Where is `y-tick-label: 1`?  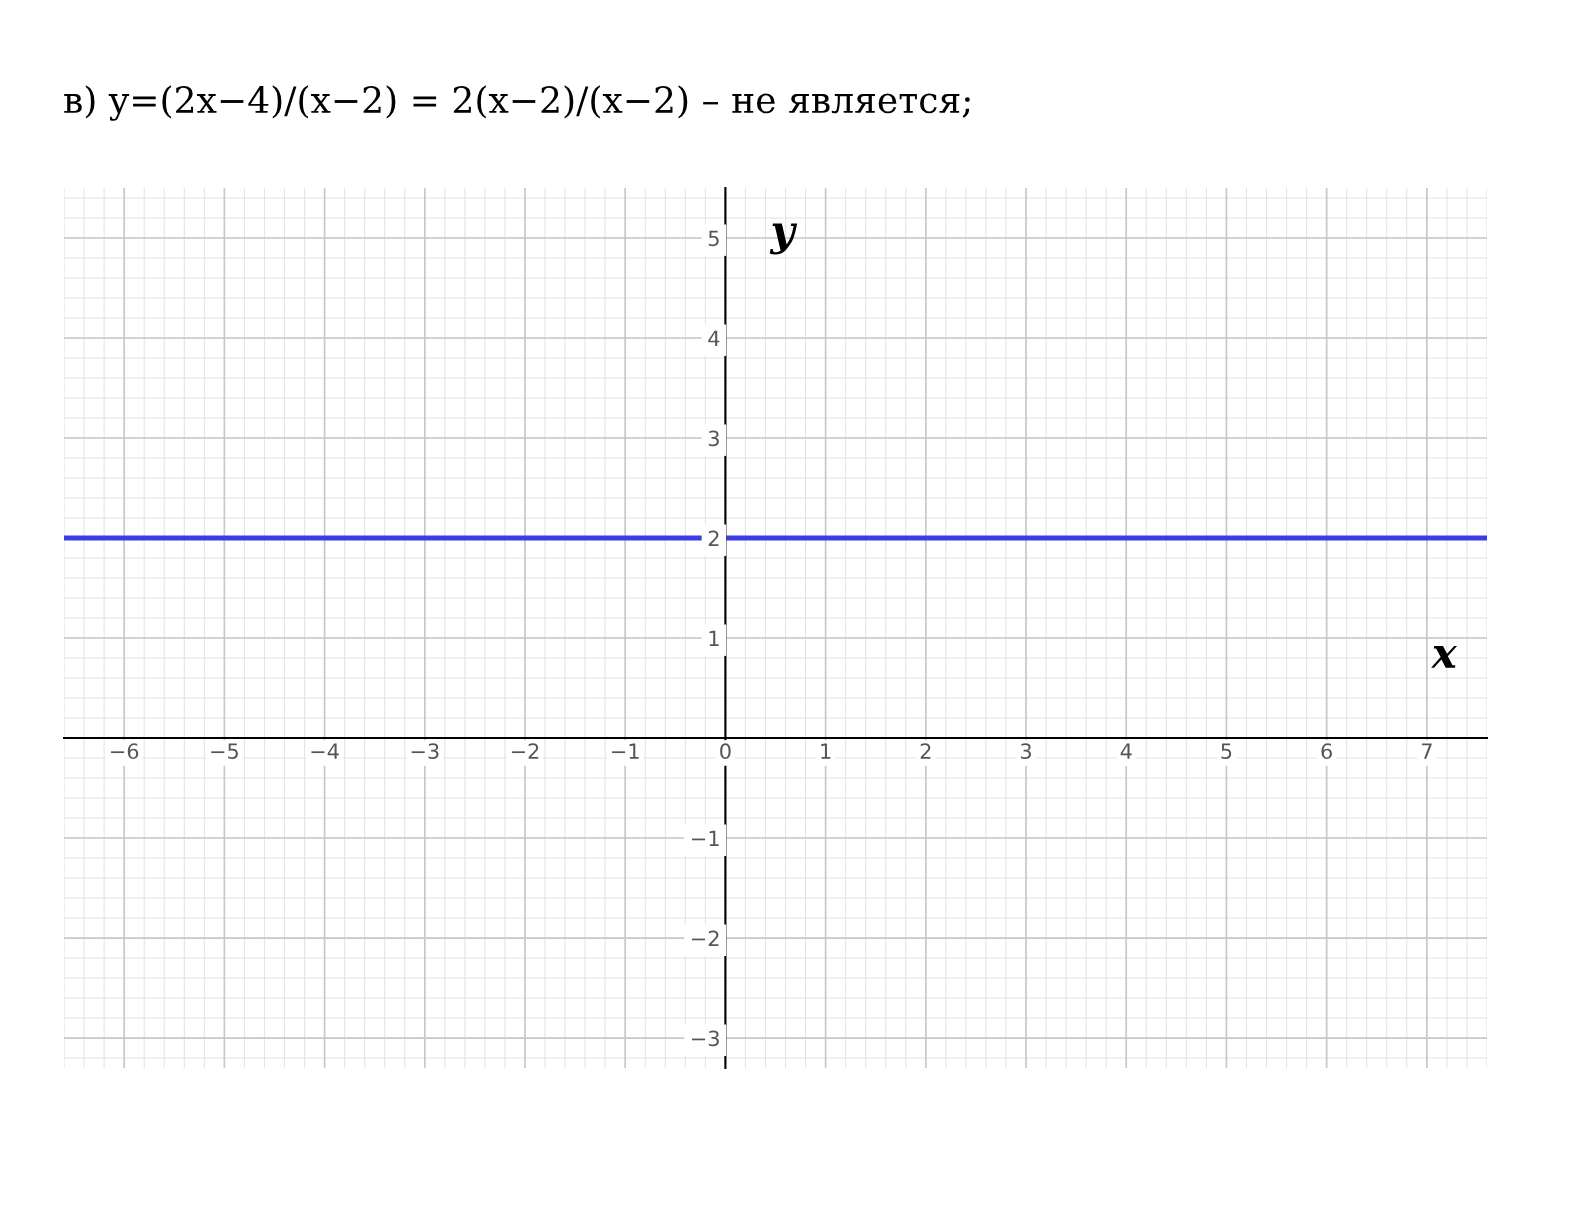
y-tick-label: 1 is located at coordinates (714, 638).